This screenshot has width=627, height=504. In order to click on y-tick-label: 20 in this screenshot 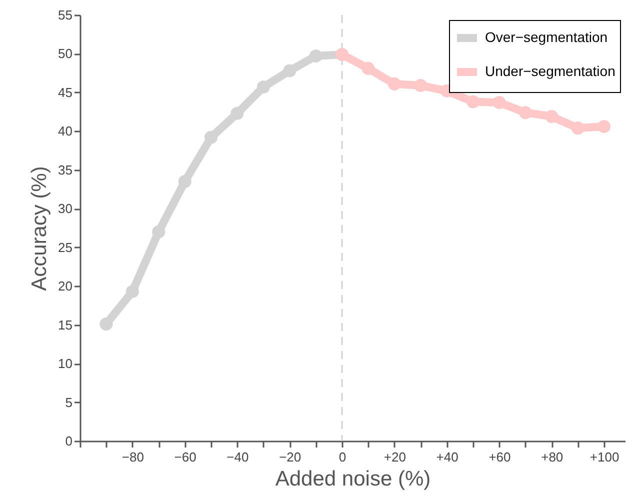, I will do `click(65, 286)`.